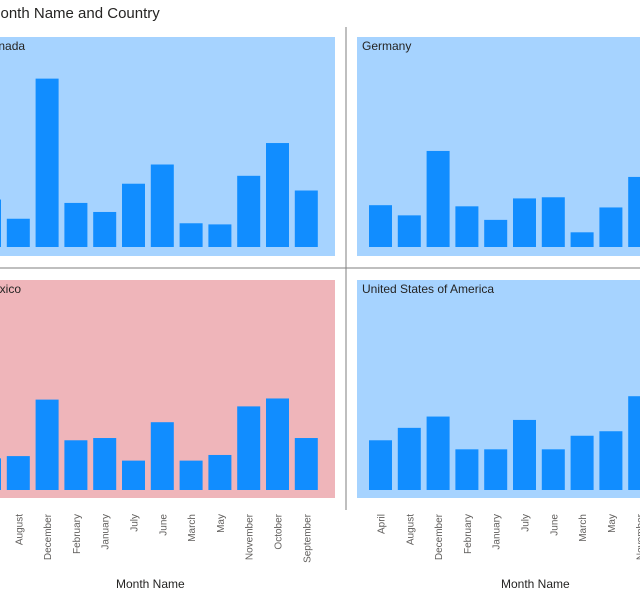 This screenshot has height=600, width=640. I want to click on bar-canada-may, so click(220, 235).